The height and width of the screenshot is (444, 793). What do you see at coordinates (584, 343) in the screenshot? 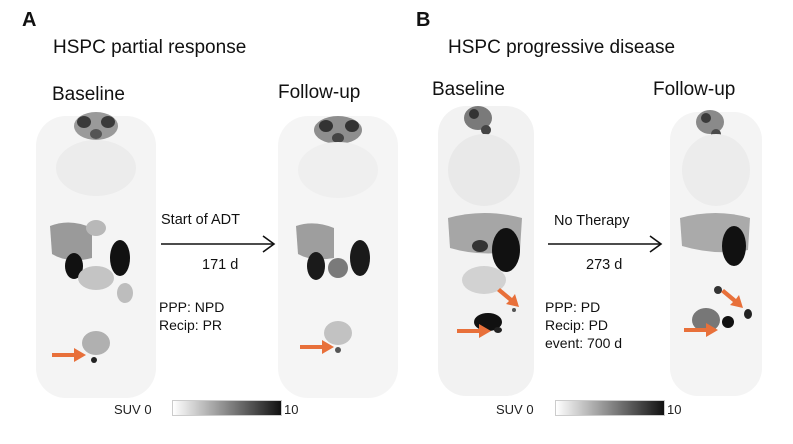
I see `panel-b-info-line: event: 700 d` at bounding box center [584, 343].